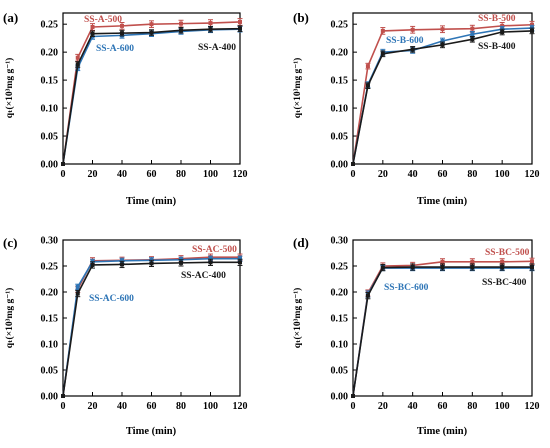 Image resolution: width=550 pixels, height=448 pixels. I want to click on series-label: SS-BC-500, so click(507, 253).